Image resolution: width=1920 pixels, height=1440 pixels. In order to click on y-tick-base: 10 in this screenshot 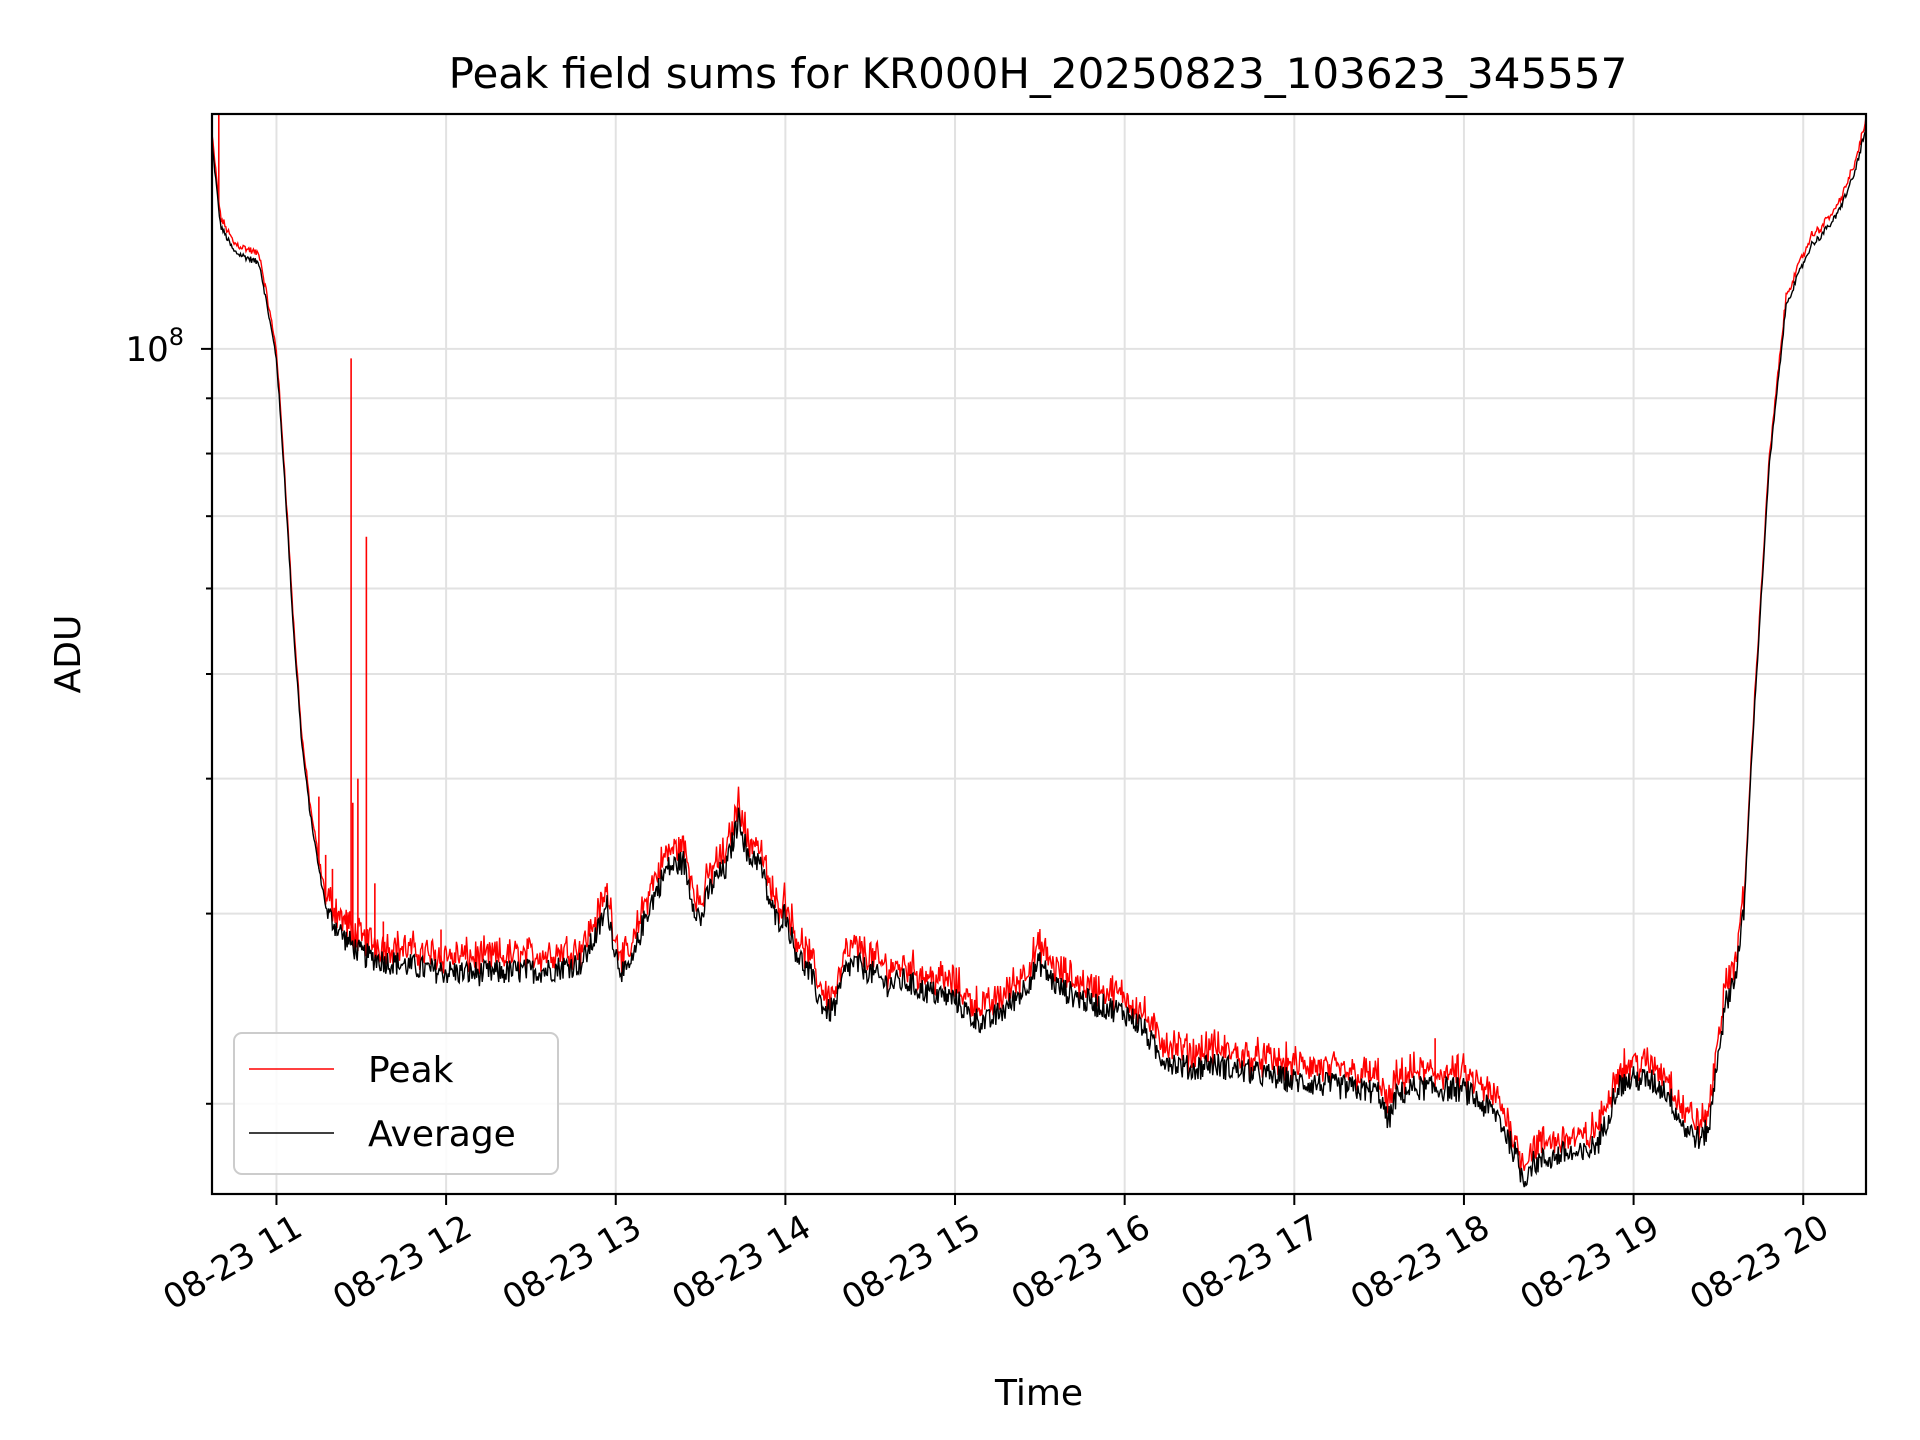, I will do `click(146, 350)`.